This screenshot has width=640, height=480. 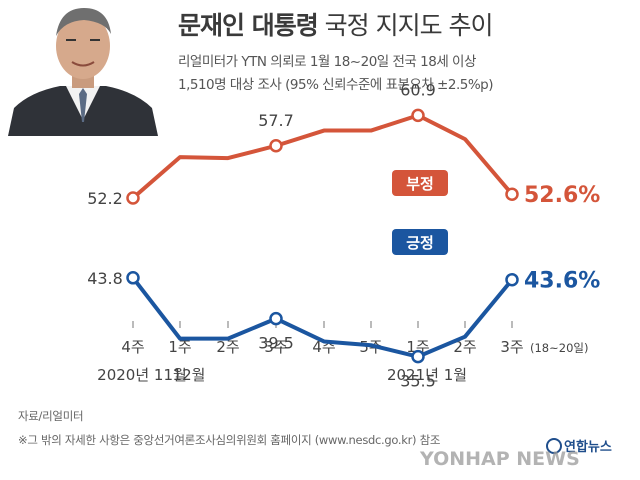 What do you see at coordinates (83, 68) in the screenshot?
I see `president-portrait` at bounding box center [83, 68].